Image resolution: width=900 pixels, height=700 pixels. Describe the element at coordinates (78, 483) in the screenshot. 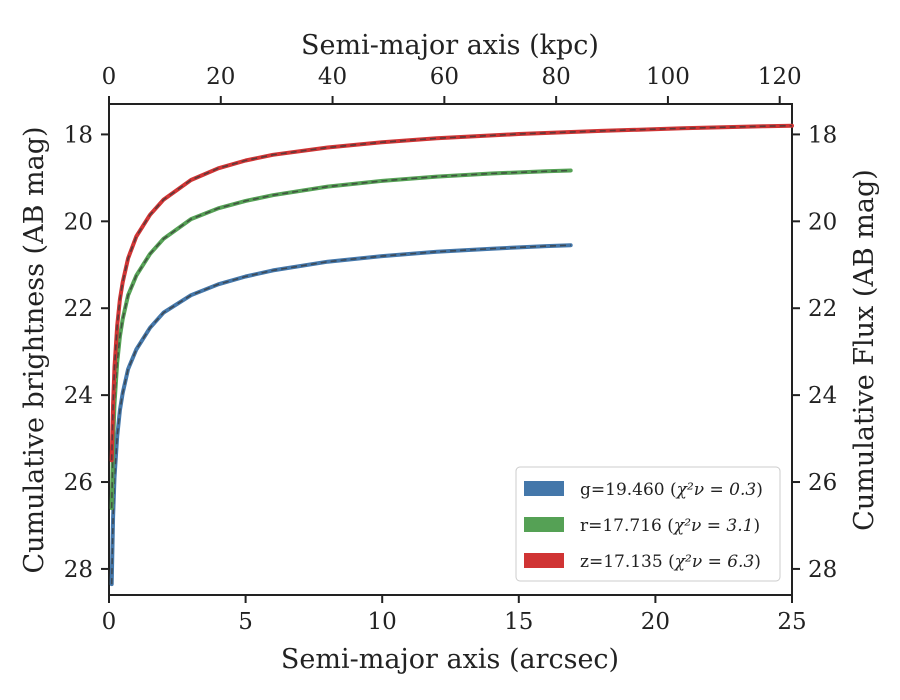

I see `y-tick-label: 26` at that location.